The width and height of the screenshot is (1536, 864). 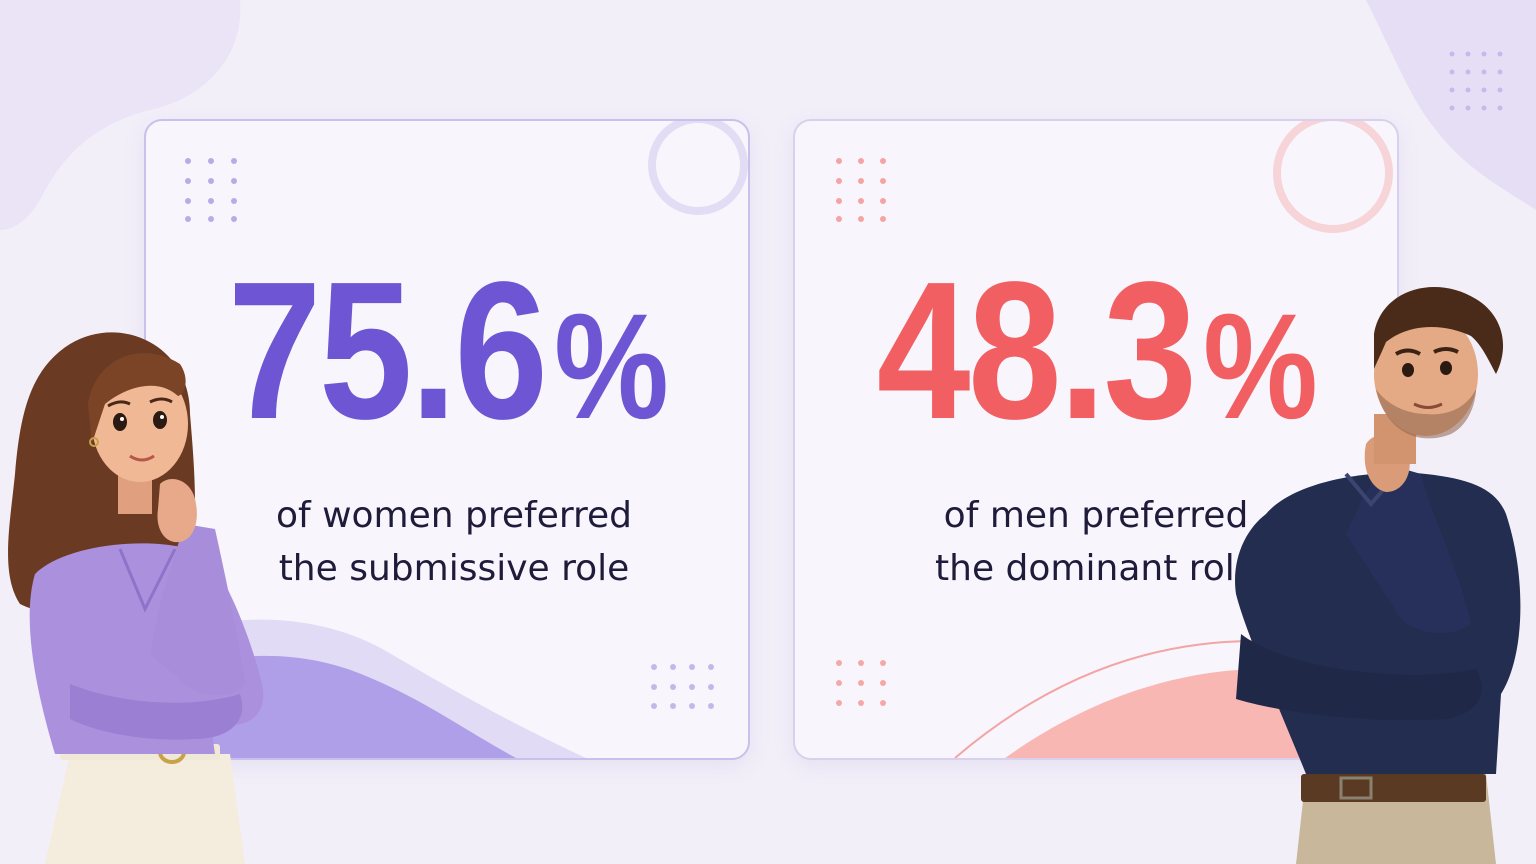 What do you see at coordinates (1476, 81) in the screenshot?
I see `dot-grid-top-right` at bounding box center [1476, 81].